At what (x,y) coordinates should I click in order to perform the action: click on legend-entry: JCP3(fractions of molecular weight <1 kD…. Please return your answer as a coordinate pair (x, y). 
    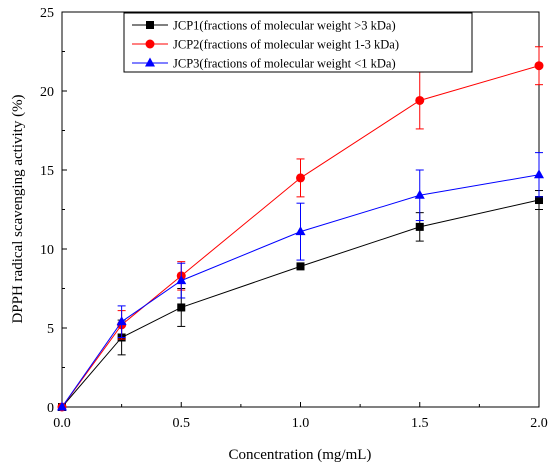
    Looking at the image, I should click on (264, 64).